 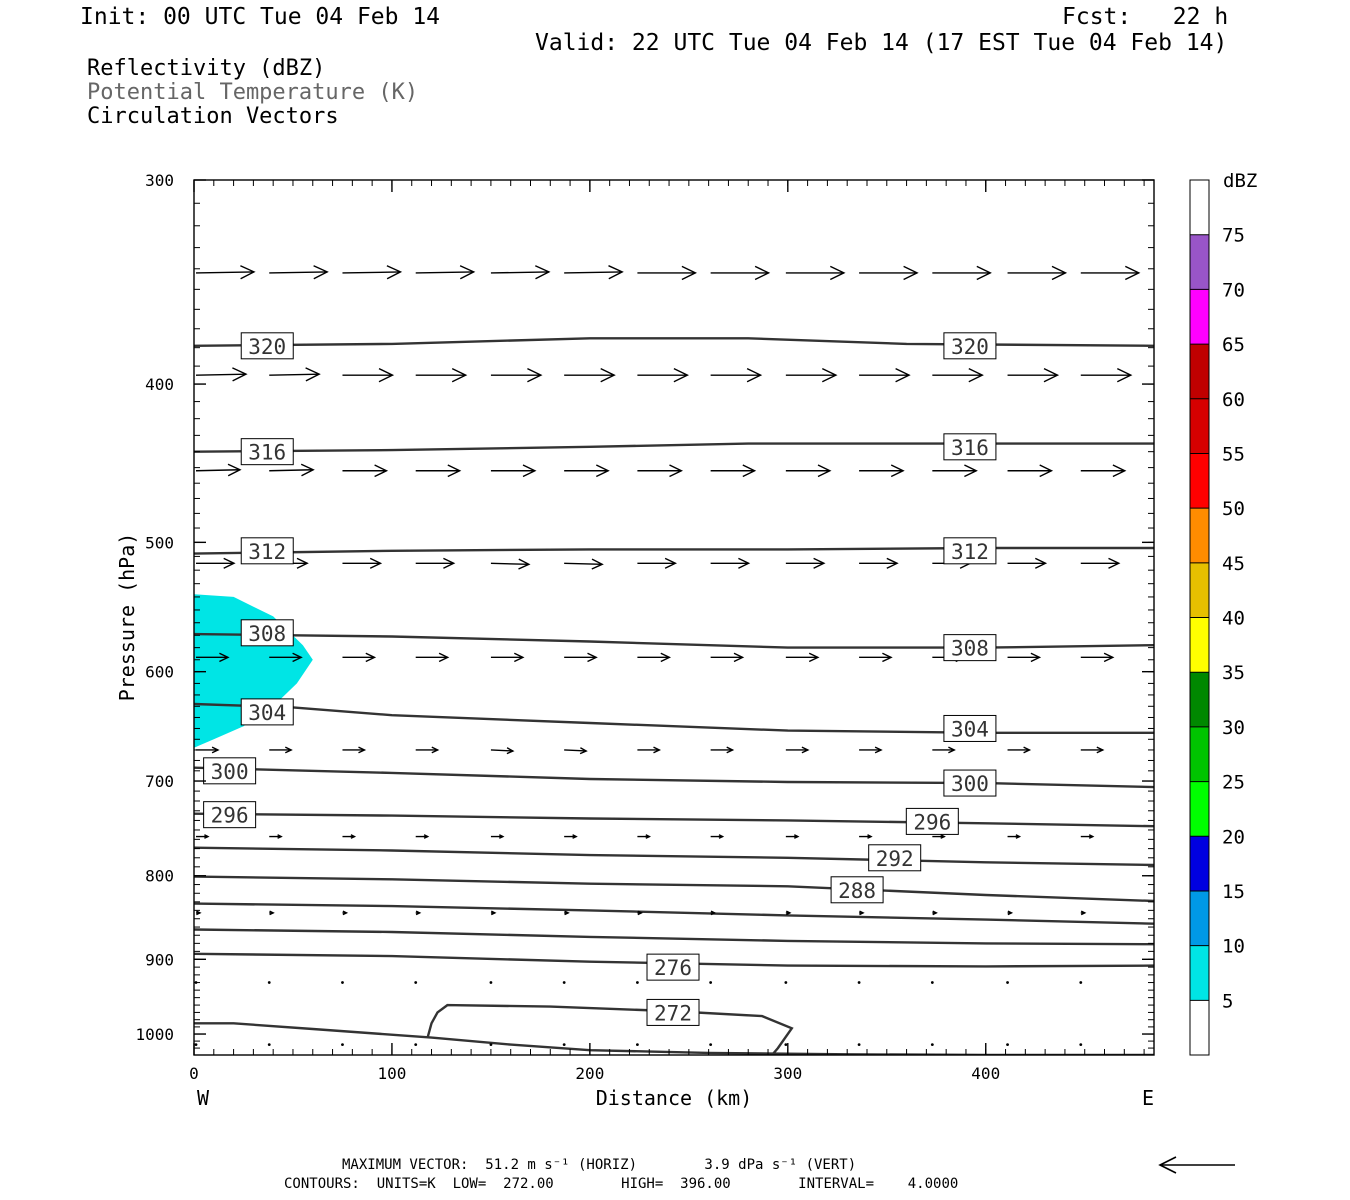 What do you see at coordinates (196, 1044) in the screenshot?
I see `circulation-vector-r9-c0` at bounding box center [196, 1044].